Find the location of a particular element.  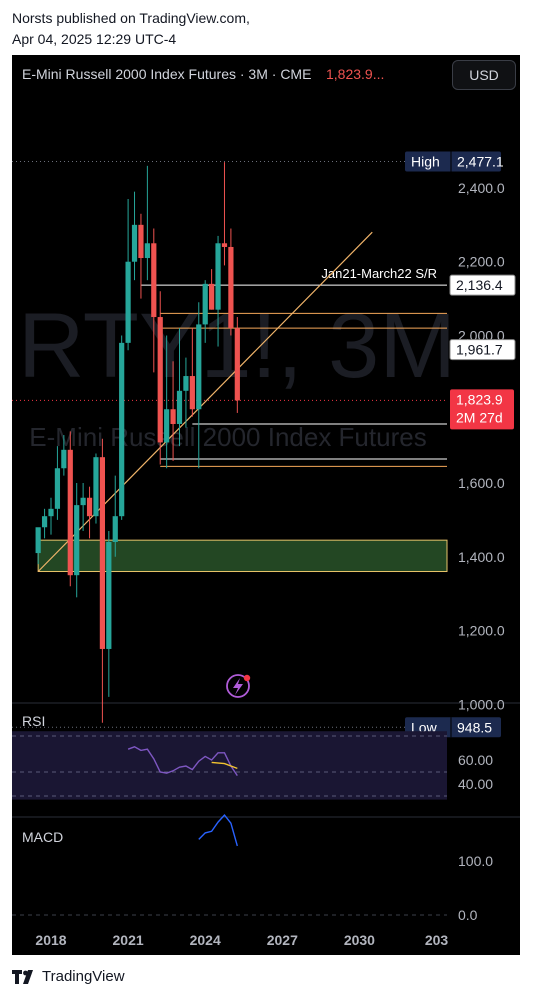

watermark-name: E-Mini Russell 2000 Index Futures is located at coordinates (227, 437).